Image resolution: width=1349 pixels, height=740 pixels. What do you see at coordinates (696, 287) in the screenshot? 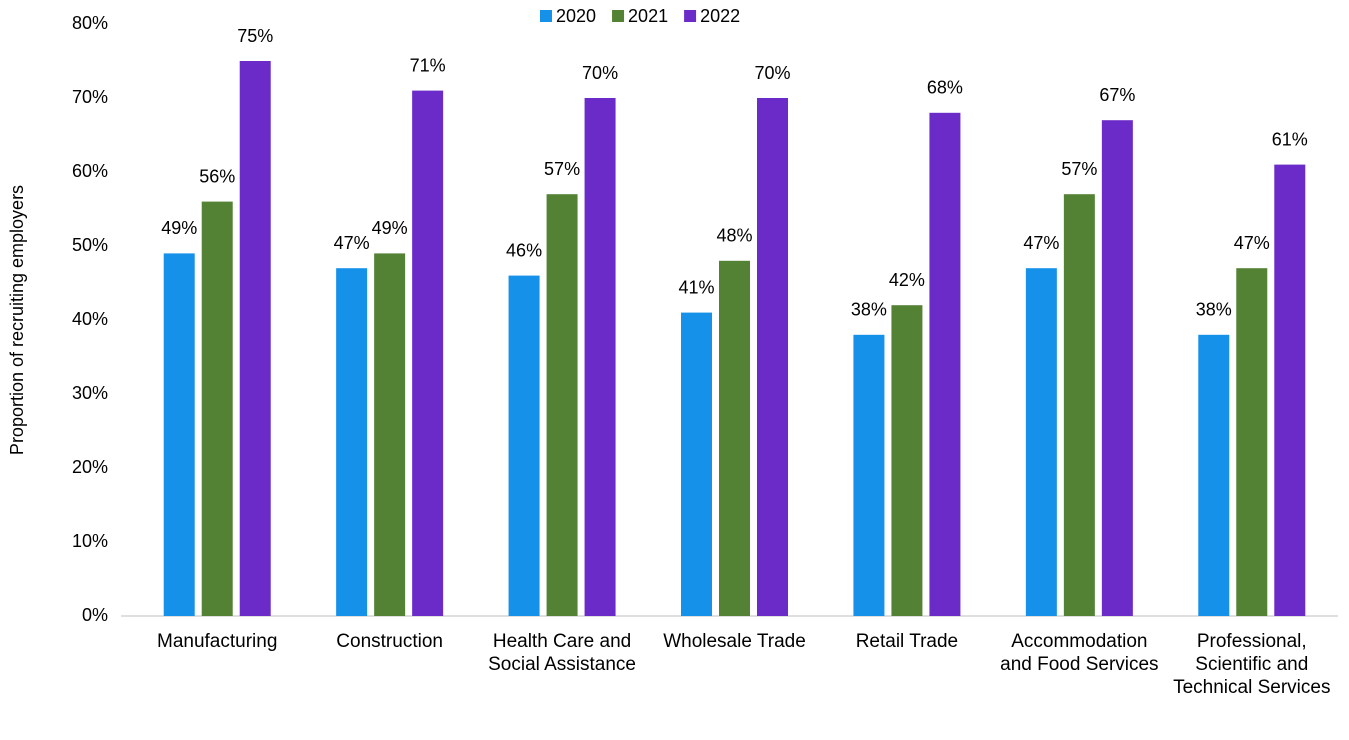
I see `data-label: 41%` at bounding box center [696, 287].